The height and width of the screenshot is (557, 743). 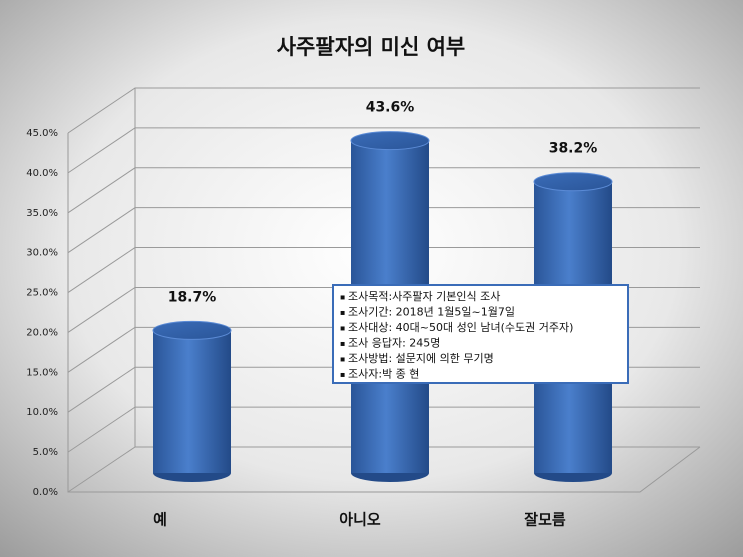 What do you see at coordinates (42, 213) in the screenshot?
I see `y-tick-label: 35.0%` at bounding box center [42, 213].